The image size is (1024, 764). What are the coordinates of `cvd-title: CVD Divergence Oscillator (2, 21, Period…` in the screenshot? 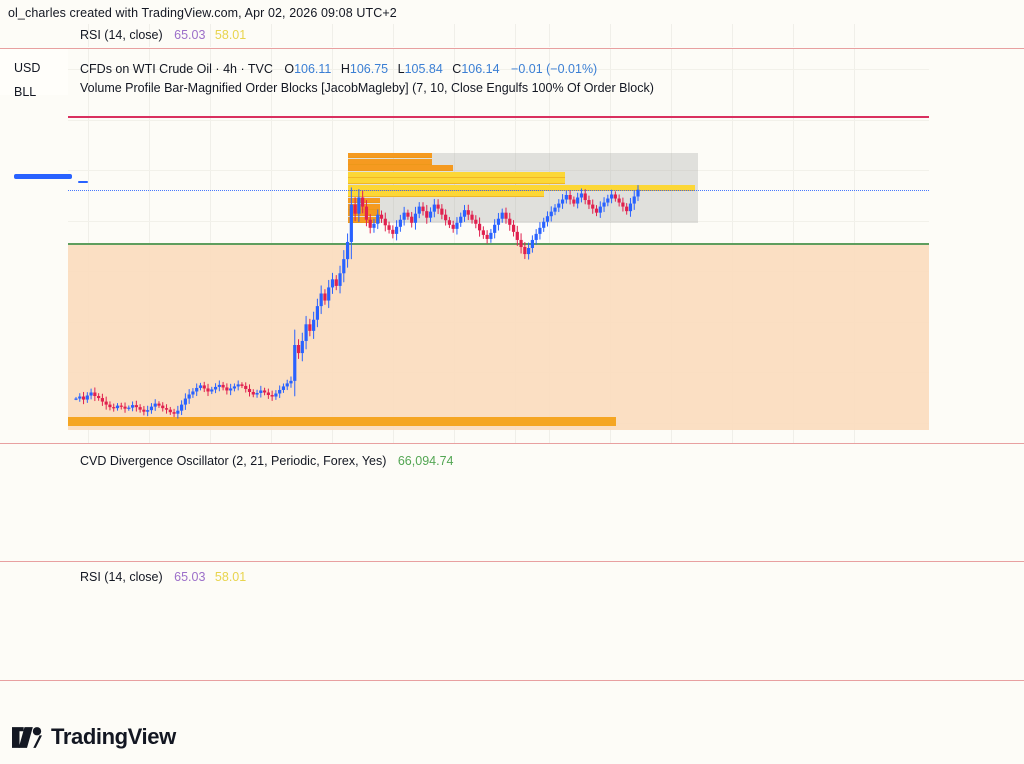 It's located at (233, 461).